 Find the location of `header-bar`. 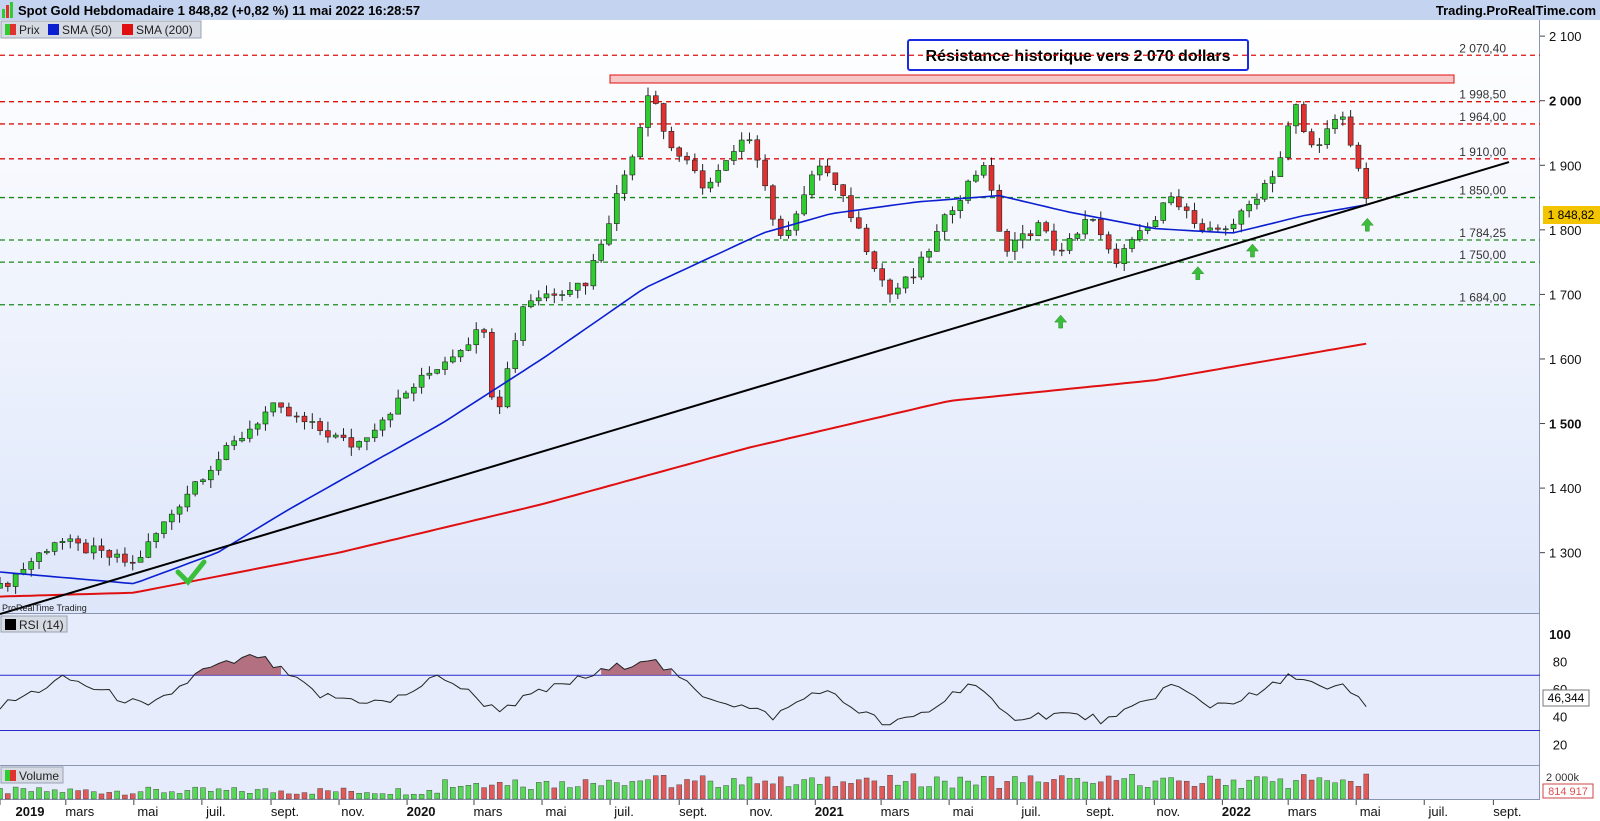

header-bar is located at coordinates (800, 10).